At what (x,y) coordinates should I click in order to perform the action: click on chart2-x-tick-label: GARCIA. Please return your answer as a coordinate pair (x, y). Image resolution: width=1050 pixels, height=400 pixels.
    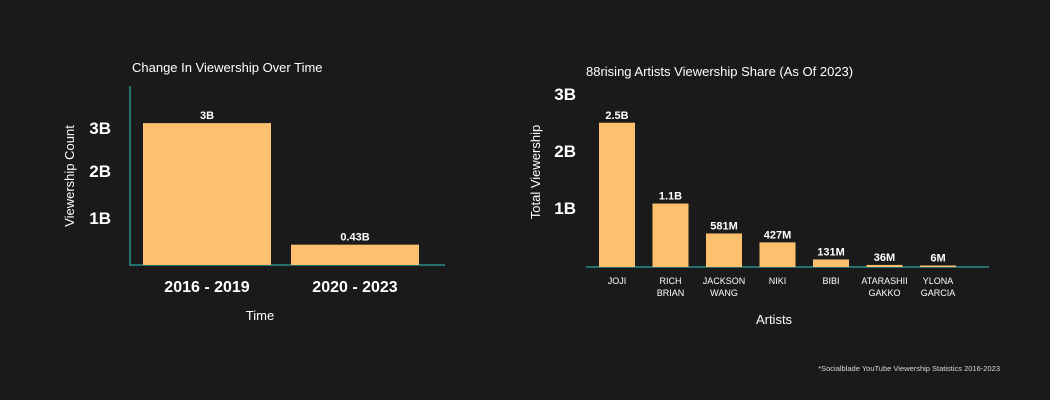
    Looking at the image, I should click on (938, 293).